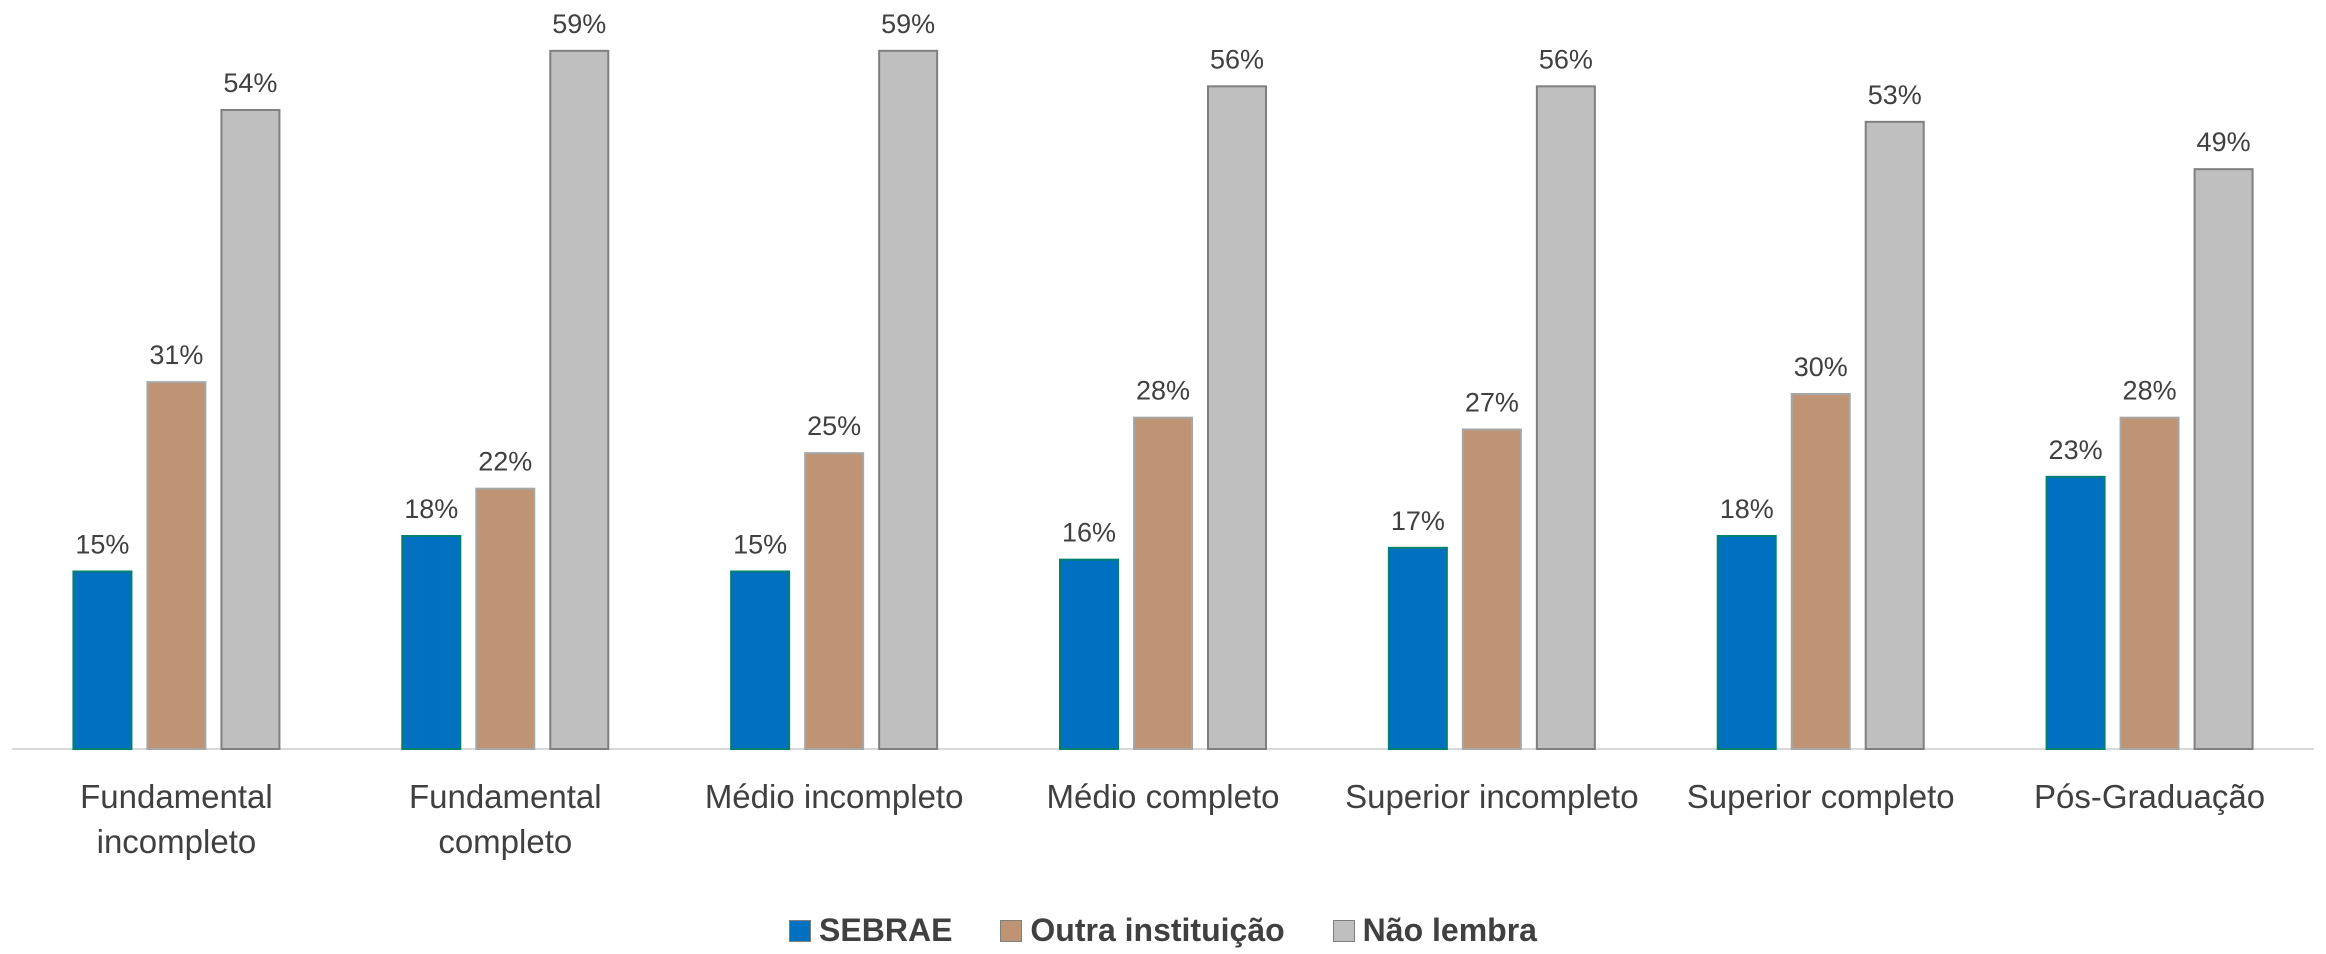  I want to click on x-tick-label: Médio completo, so click(1163, 796).